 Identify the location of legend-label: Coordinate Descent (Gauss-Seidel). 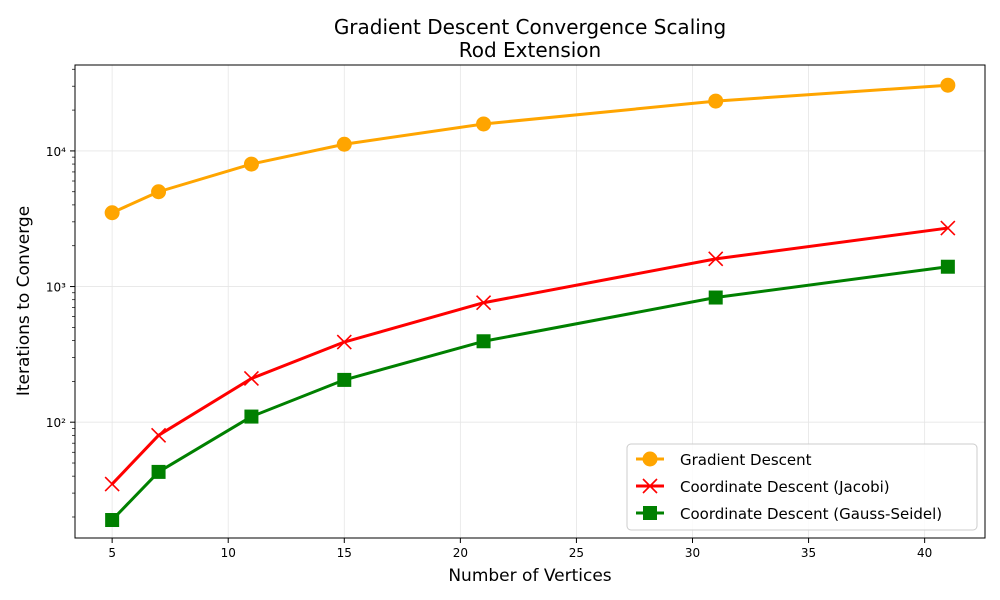
(811, 514).